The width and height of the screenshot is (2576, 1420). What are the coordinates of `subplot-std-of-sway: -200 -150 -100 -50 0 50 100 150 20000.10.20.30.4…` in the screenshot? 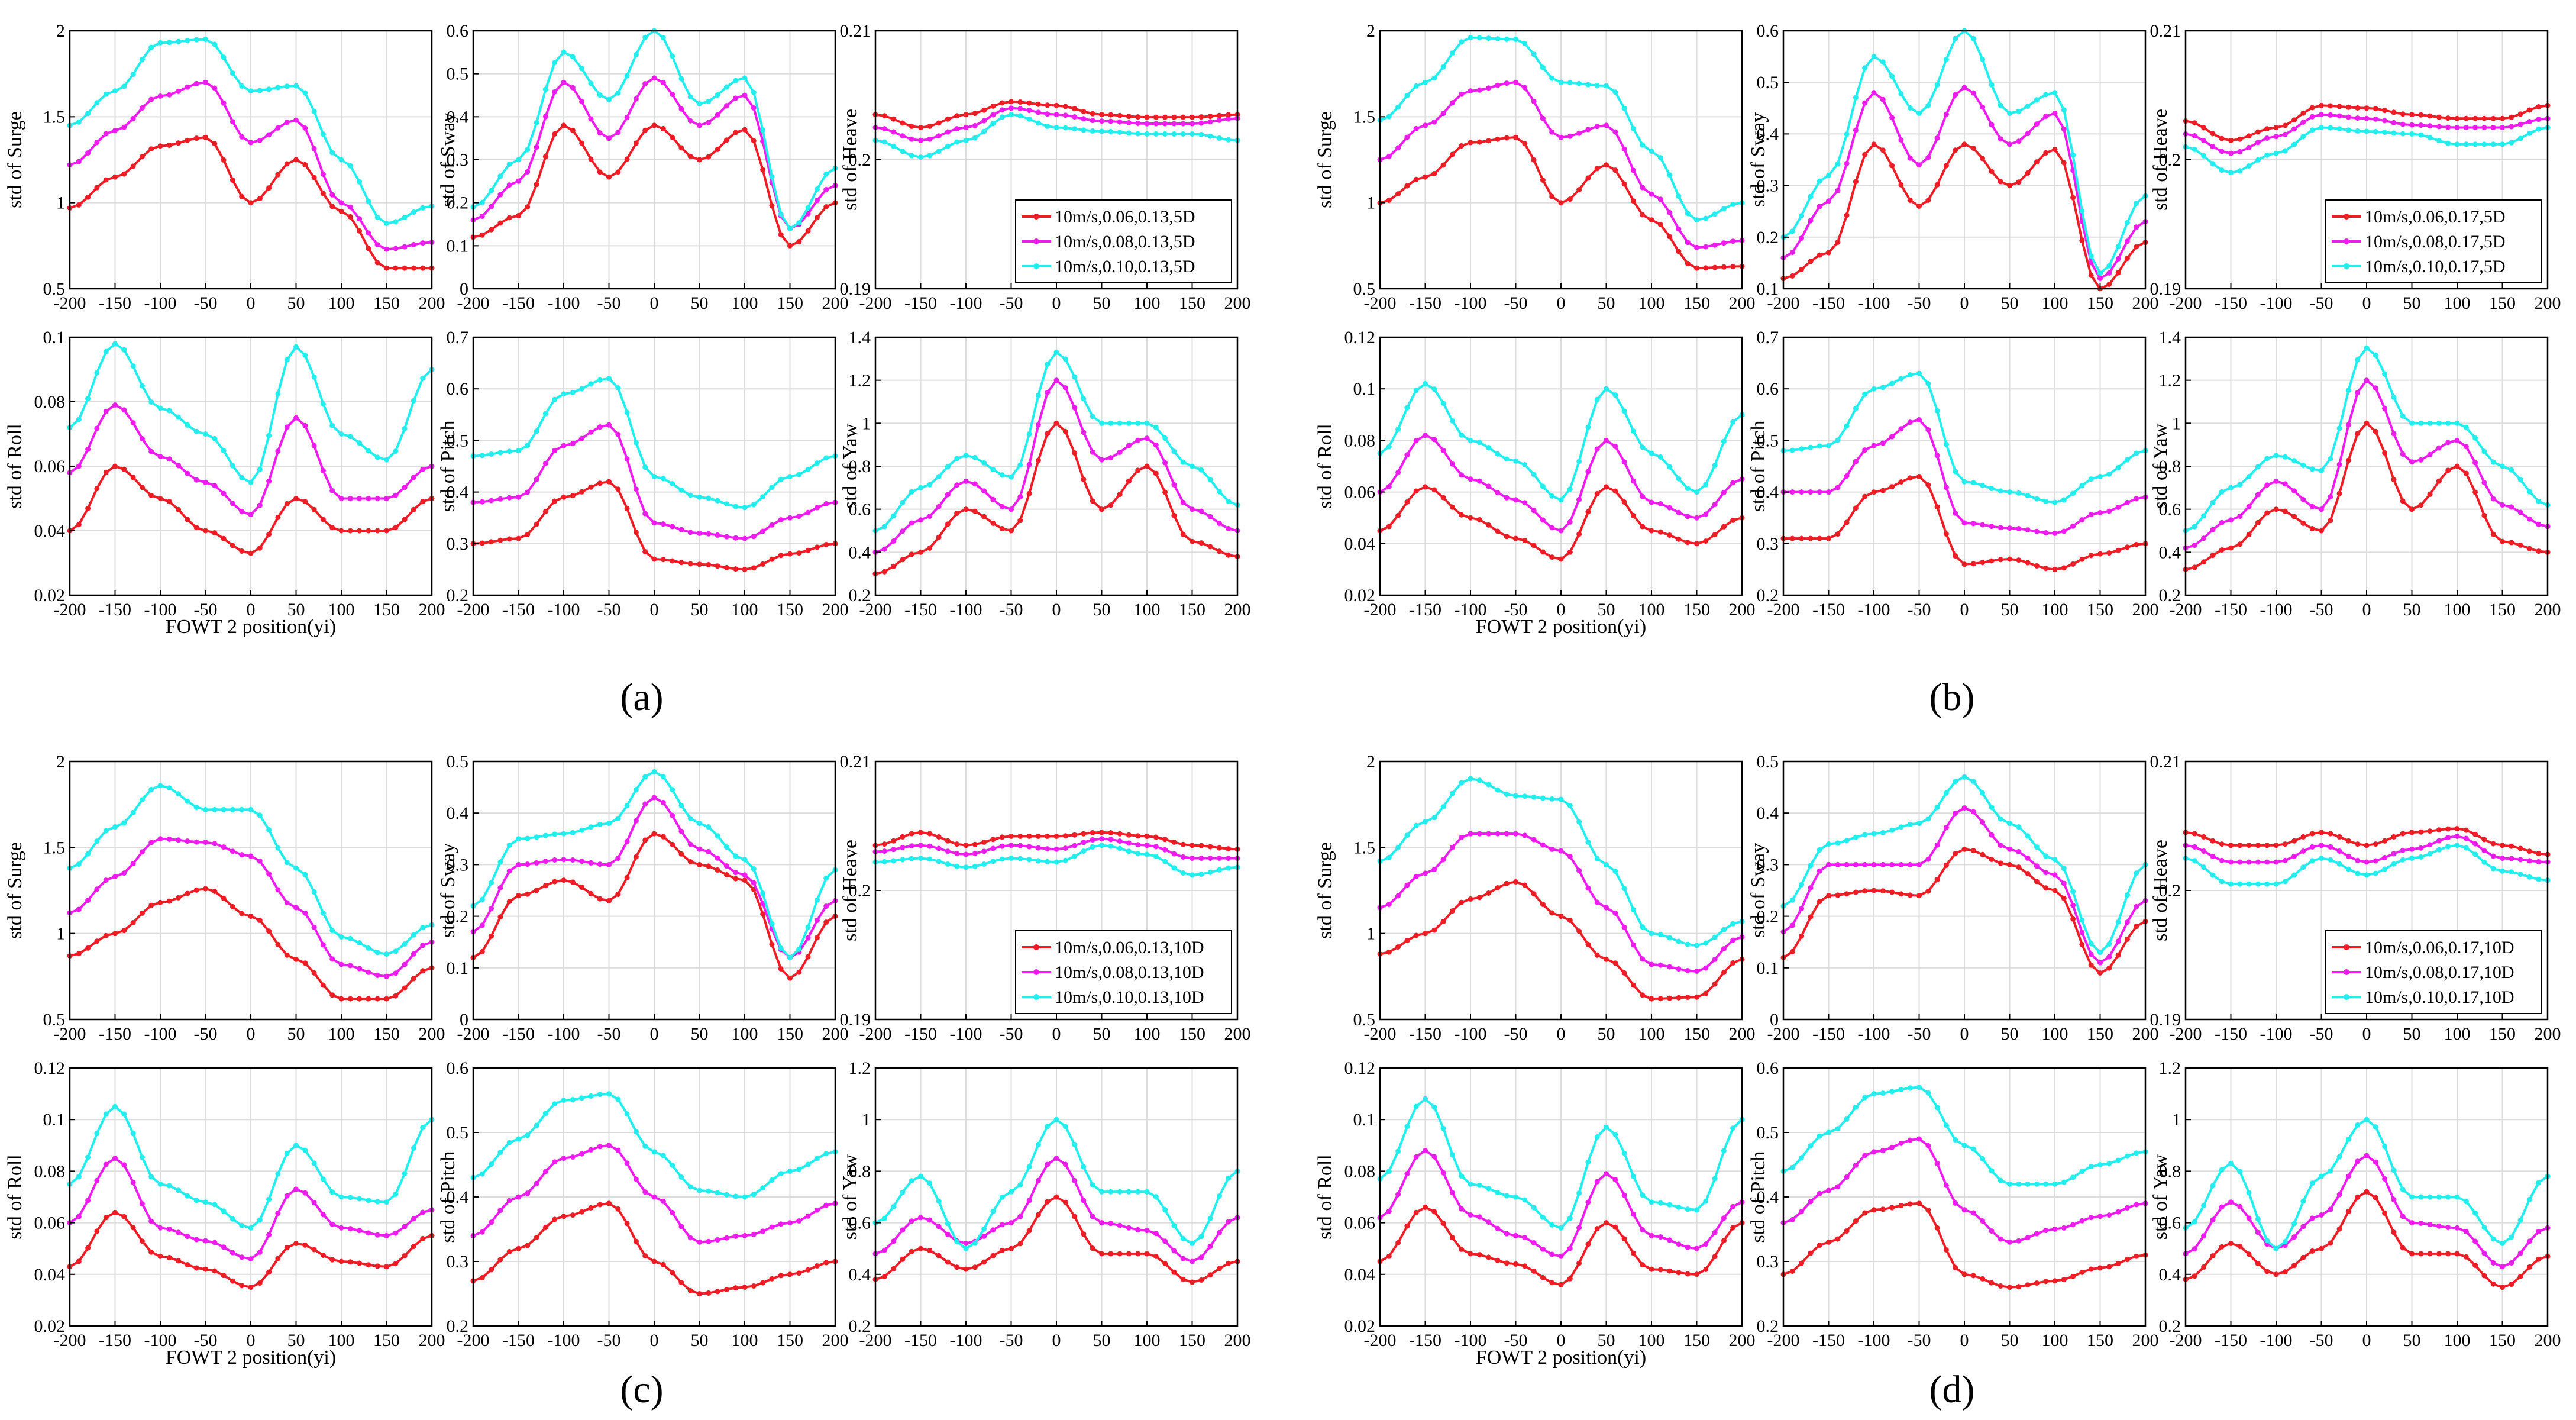 It's located at (643, 898).